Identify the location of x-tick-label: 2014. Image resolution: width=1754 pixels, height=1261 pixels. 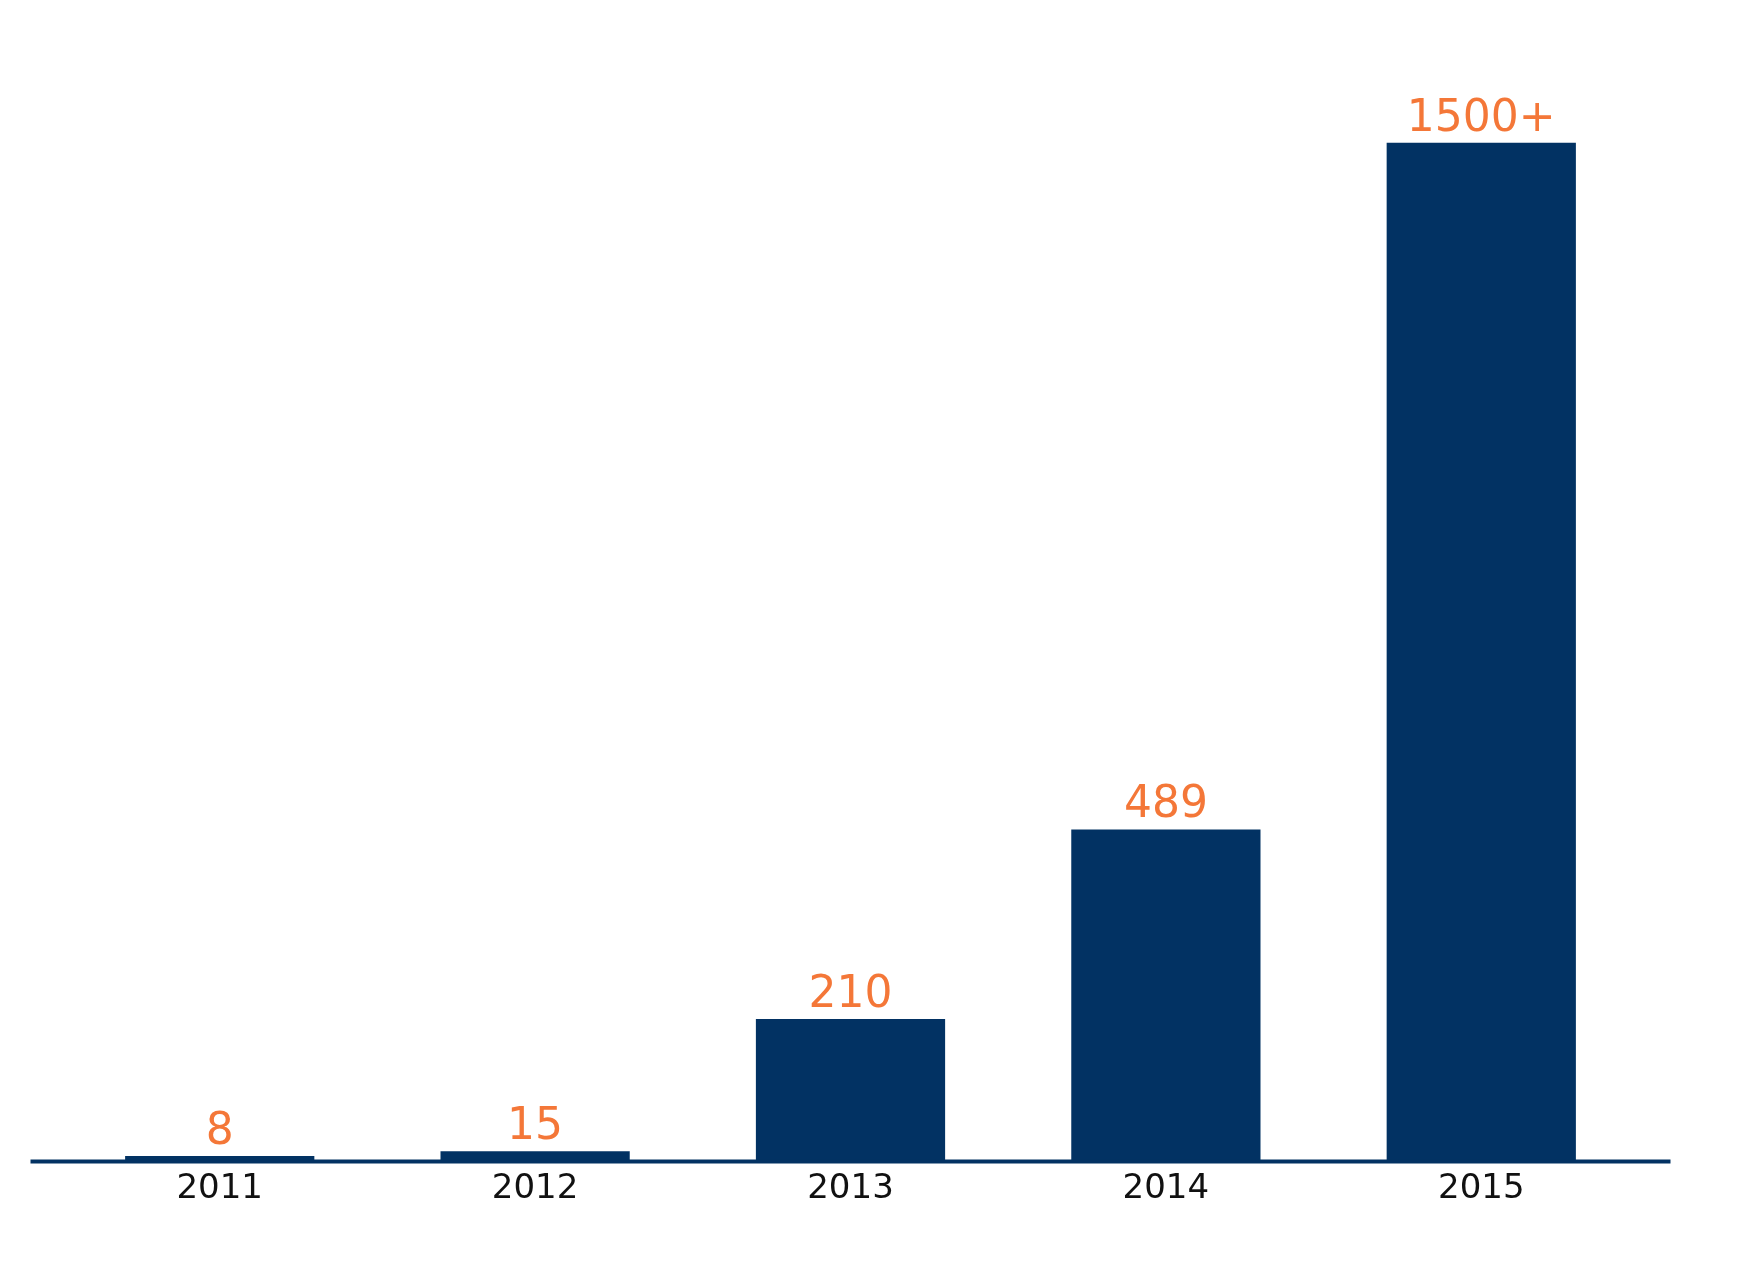
(1166, 1185).